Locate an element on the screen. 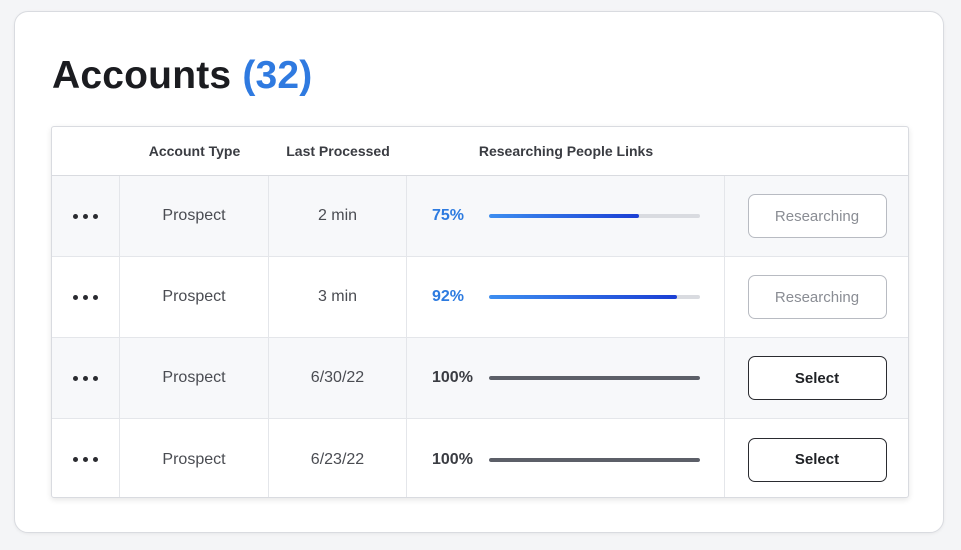 This screenshot has width=961, height=550. accounts-count: (32) is located at coordinates (277, 75).